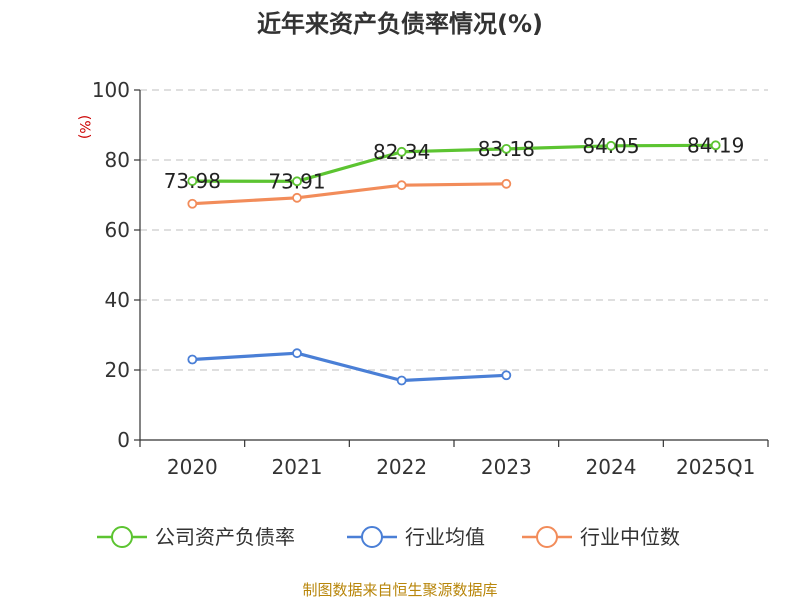  I want to click on y-tick-label: 60, so click(117, 230).